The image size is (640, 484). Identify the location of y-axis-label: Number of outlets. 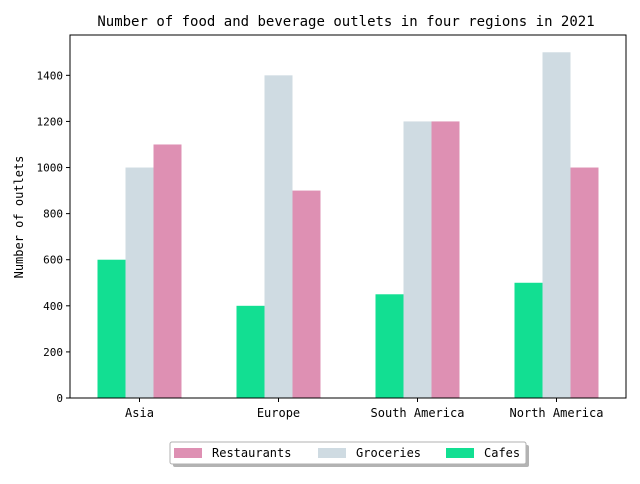
(19, 217).